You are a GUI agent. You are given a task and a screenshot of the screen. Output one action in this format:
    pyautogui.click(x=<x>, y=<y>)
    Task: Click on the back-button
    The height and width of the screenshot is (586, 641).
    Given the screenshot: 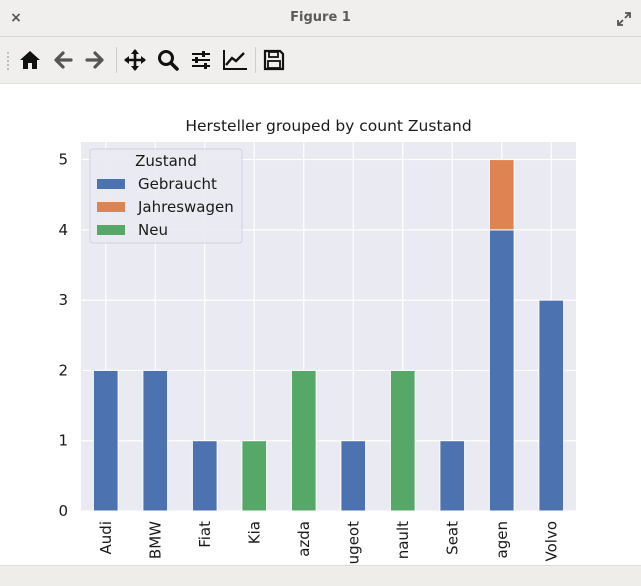 What is the action you would take?
    pyautogui.click(x=63, y=60)
    